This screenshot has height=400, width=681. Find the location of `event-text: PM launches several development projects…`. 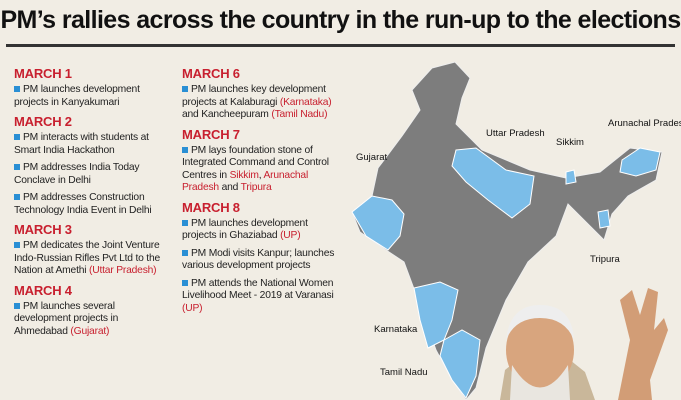

event-text: PM launches several development projects… is located at coordinates (66, 318).